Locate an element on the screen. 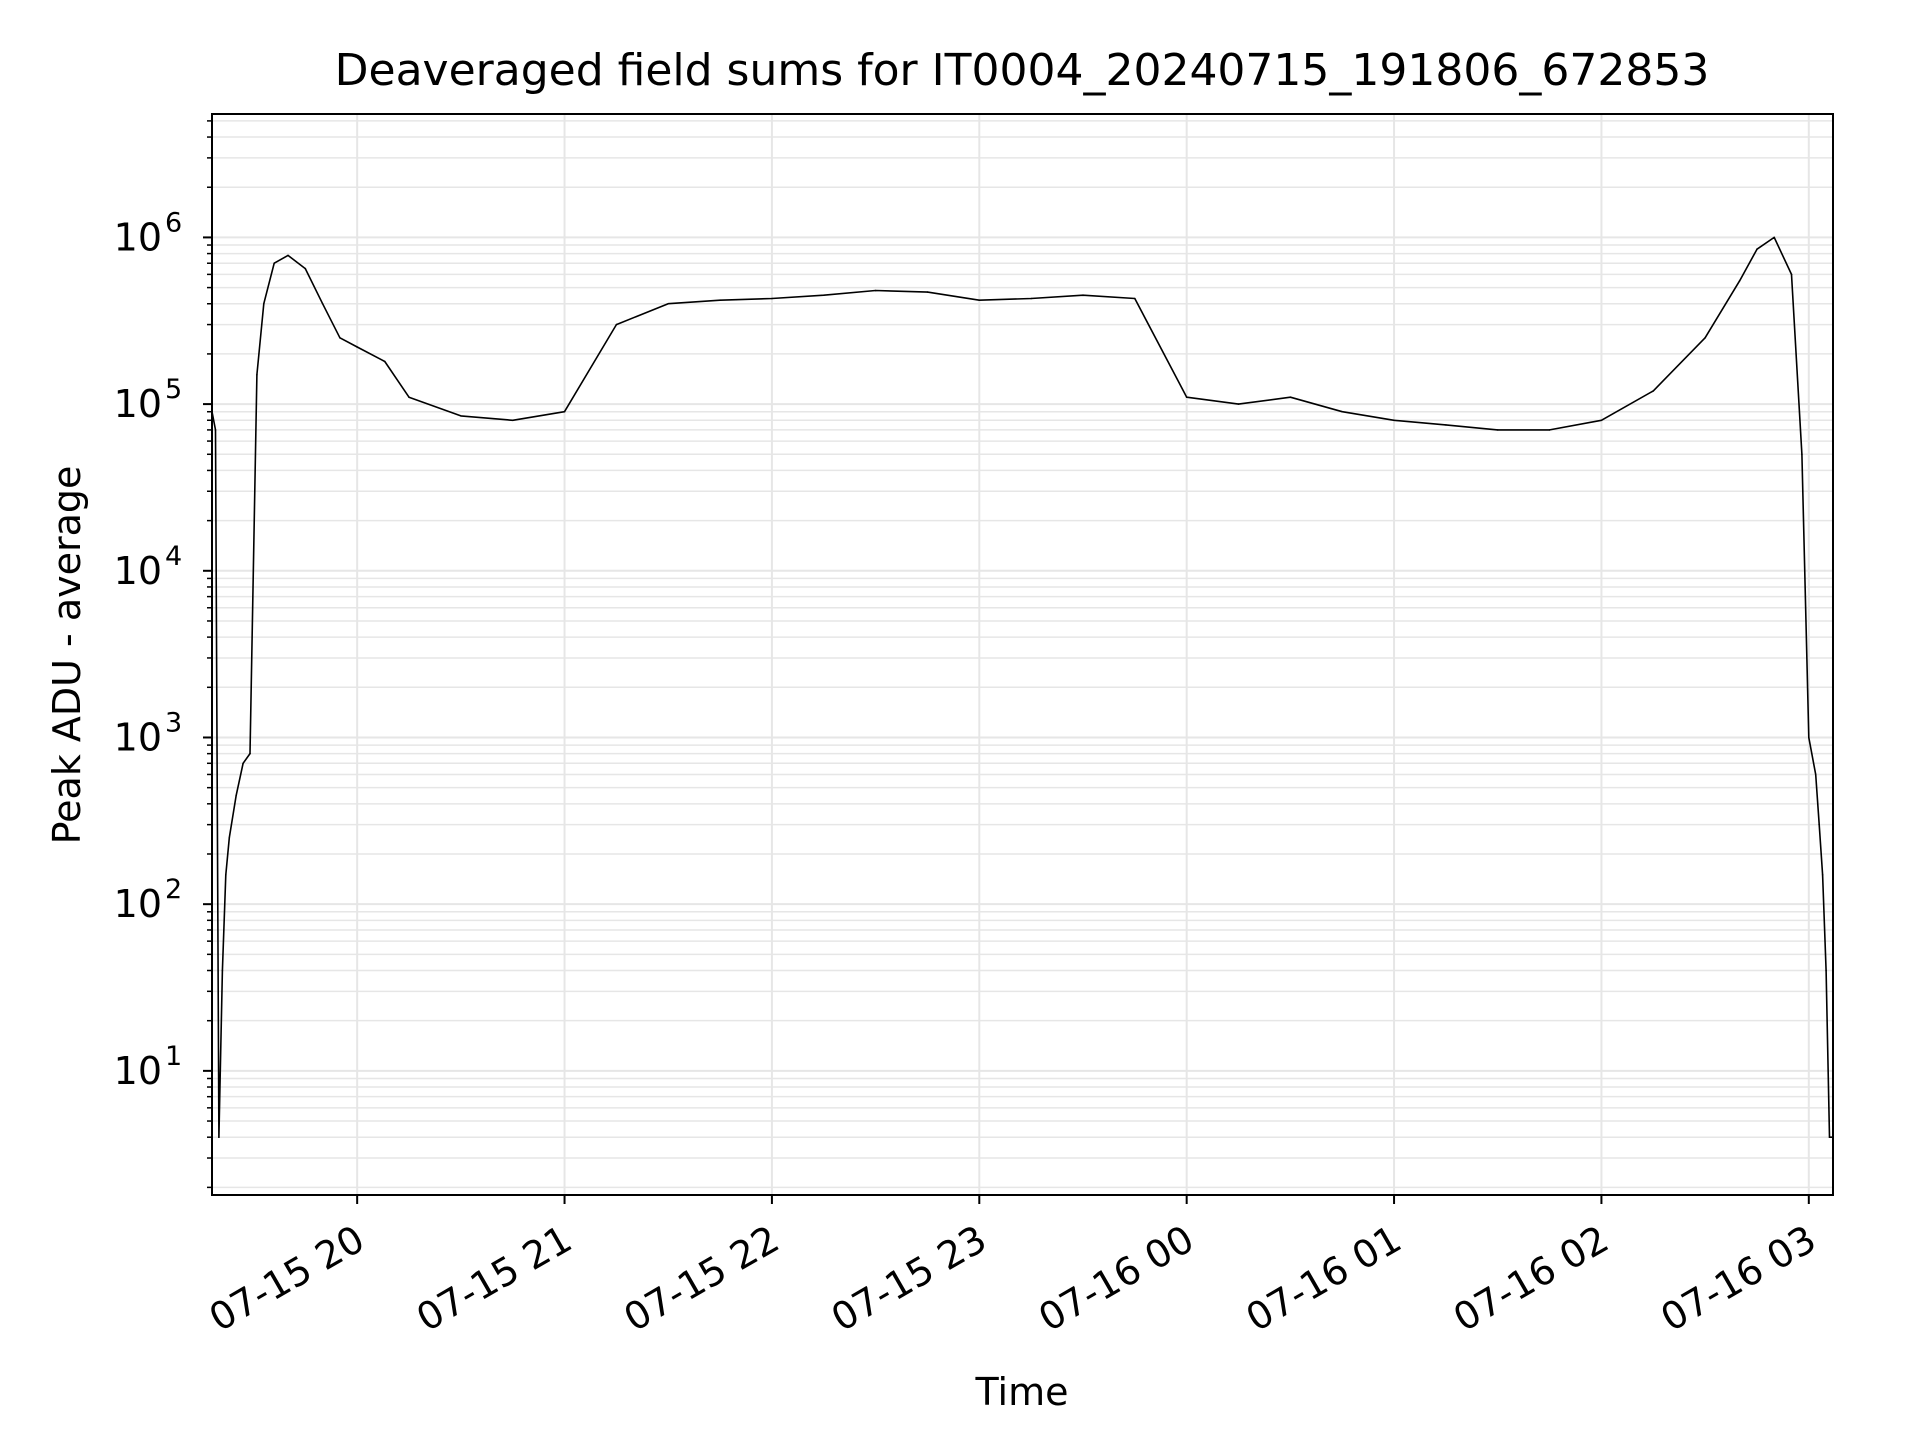 The image size is (1920, 1444). y-tick-exponent: 5 is located at coordinates (173, 389).